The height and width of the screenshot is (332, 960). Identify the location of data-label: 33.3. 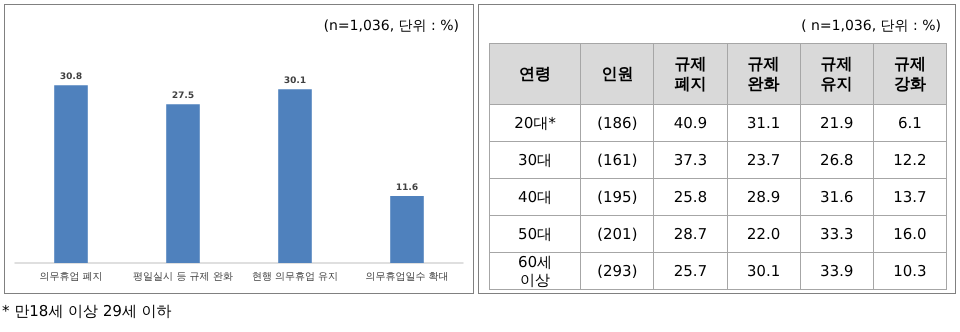
(837, 234).